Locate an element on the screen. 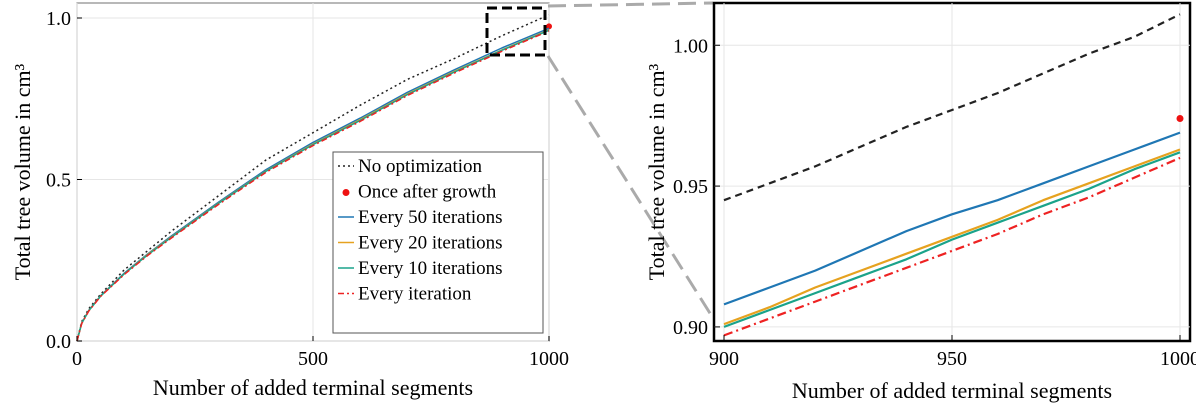 The image size is (1196, 404). legend-label-once-after-growth: Once after growth is located at coordinates (427, 192).